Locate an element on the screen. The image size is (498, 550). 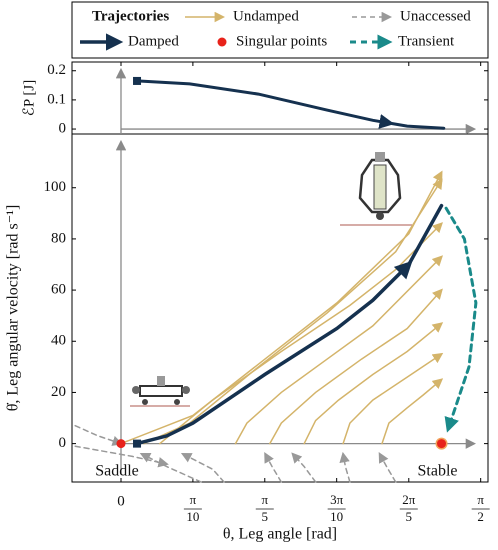
legend-label: Singular points is located at coordinates (281, 41).